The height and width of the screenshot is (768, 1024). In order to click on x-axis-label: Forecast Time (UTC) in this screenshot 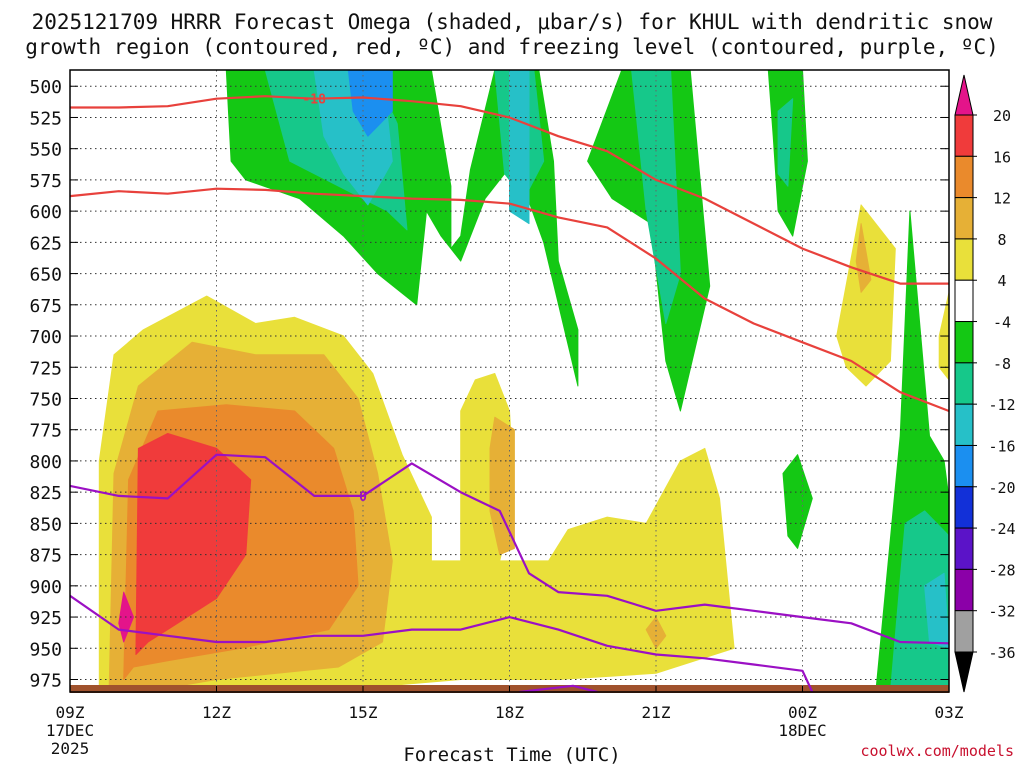, I will do `click(512, 755)`.